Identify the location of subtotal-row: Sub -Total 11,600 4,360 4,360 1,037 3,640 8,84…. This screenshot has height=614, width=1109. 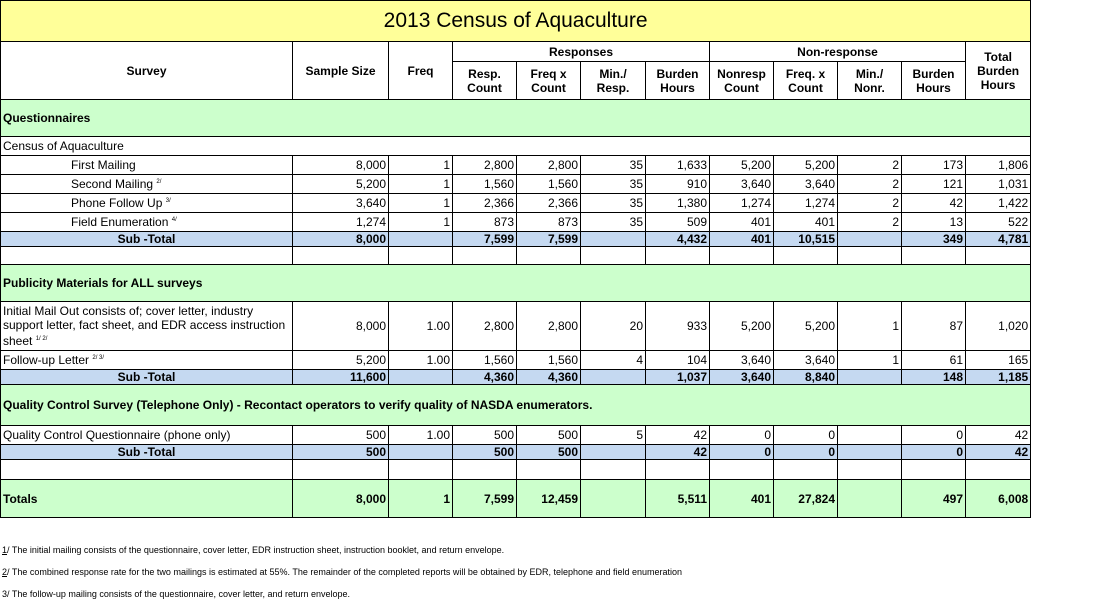
(516, 377).